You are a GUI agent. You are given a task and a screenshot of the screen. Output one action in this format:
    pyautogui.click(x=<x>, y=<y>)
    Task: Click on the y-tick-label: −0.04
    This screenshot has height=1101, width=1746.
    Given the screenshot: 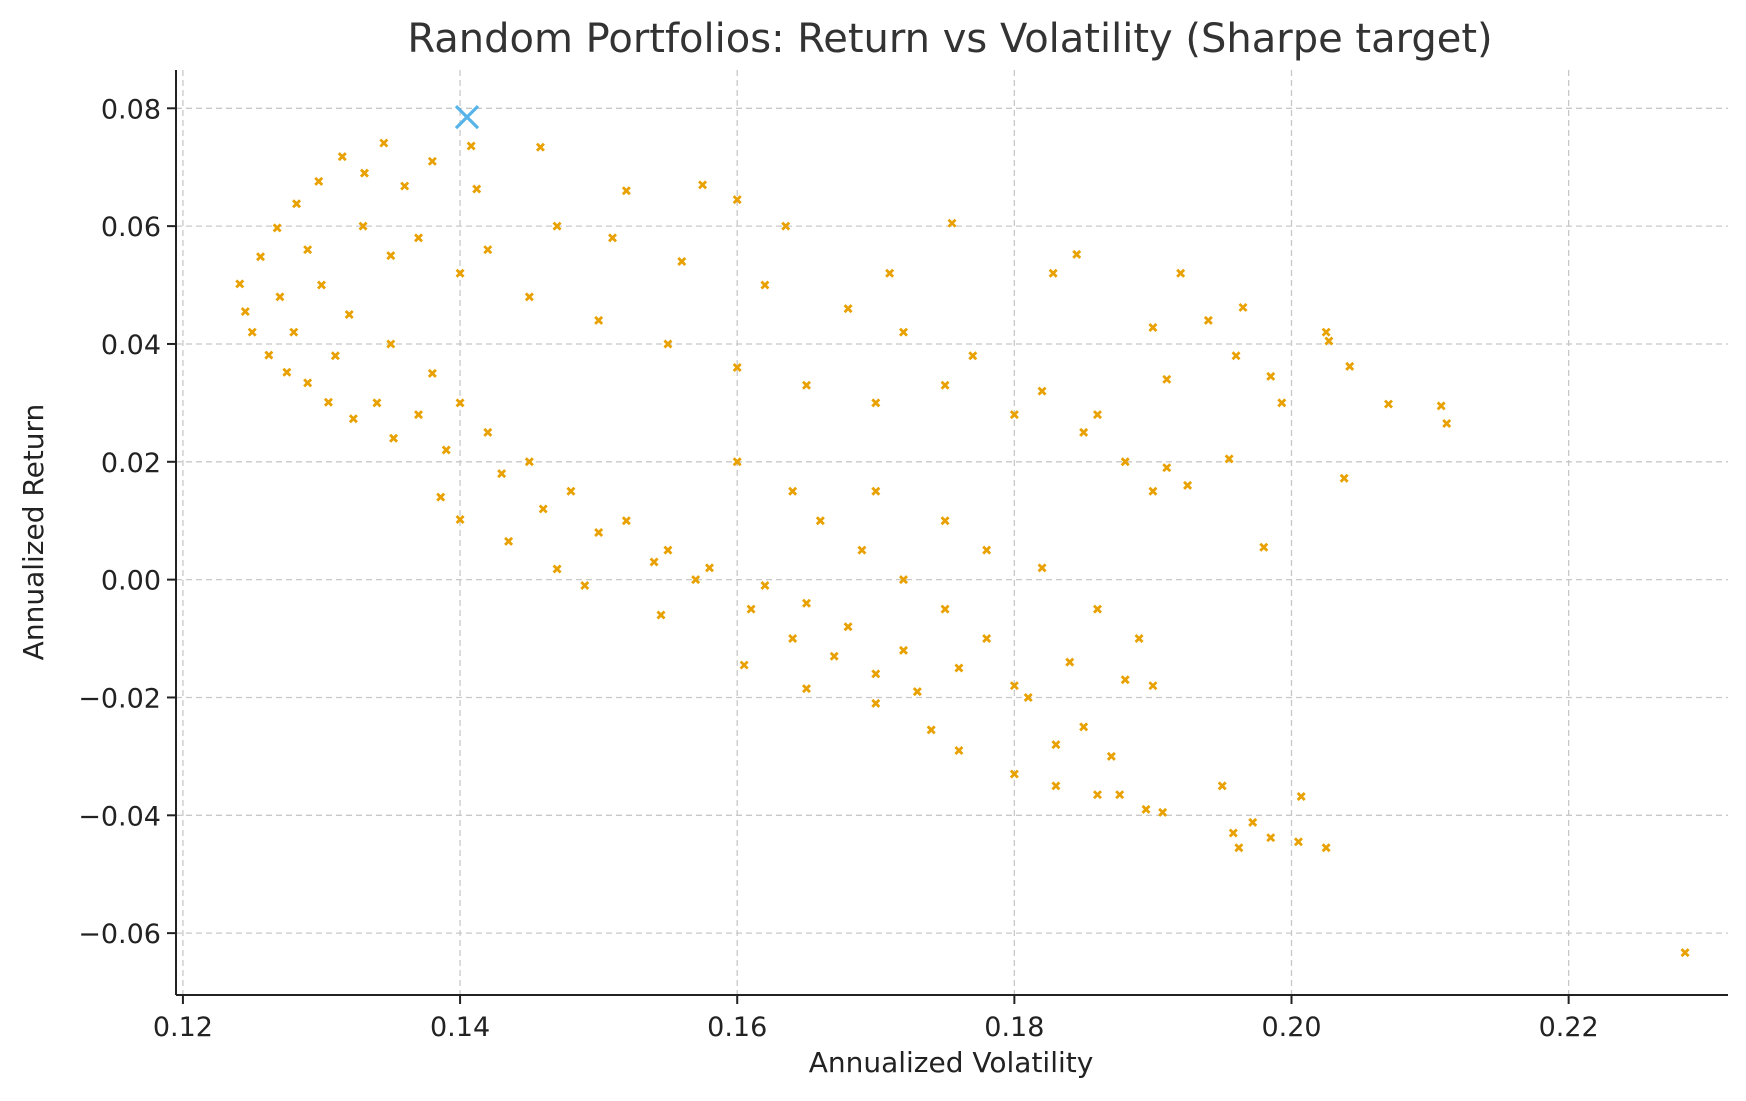 What is the action you would take?
    pyautogui.click(x=119, y=816)
    